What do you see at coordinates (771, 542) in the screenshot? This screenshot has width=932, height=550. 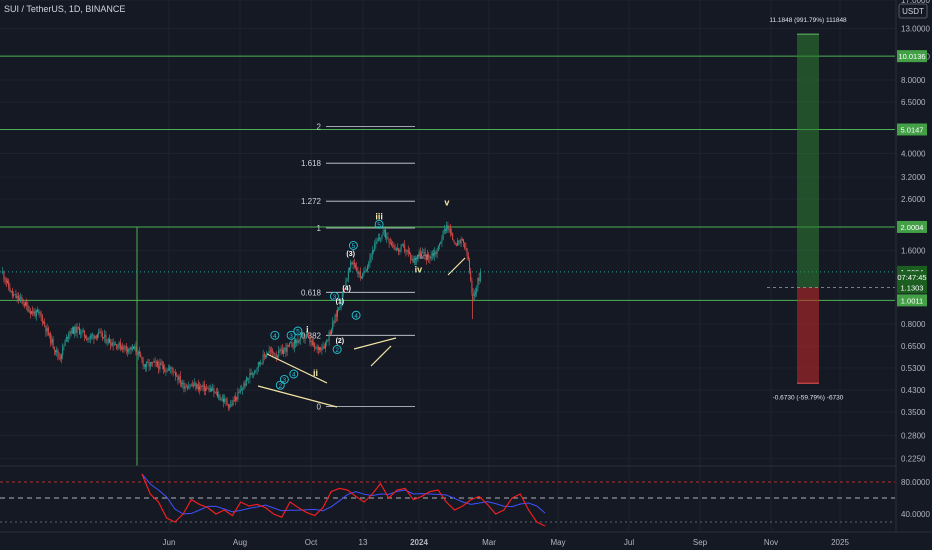 I see `x-tick-label: Nov` at bounding box center [771, 542].